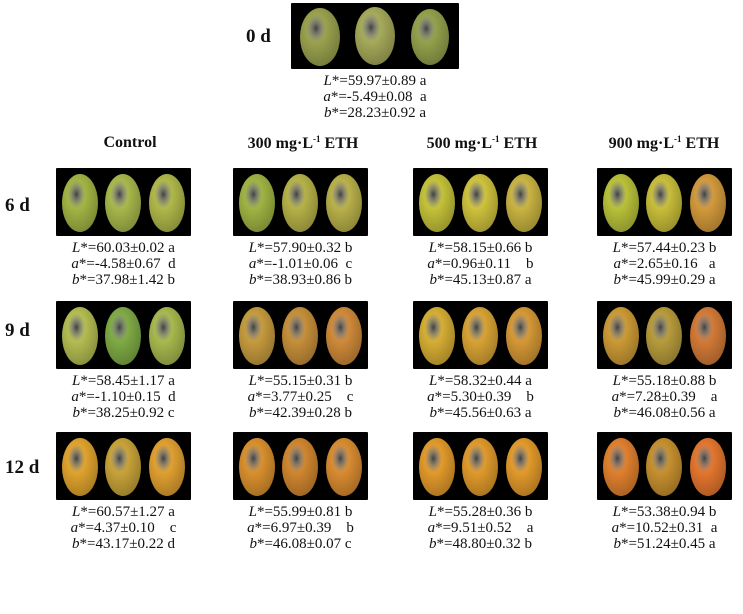 This screenshot has height=614, width=743. What do you see at coordinates (664, 248) in the screenshot?
I see `l-value: L*=57.44±0.23 b` at bounding box center [664, 248].